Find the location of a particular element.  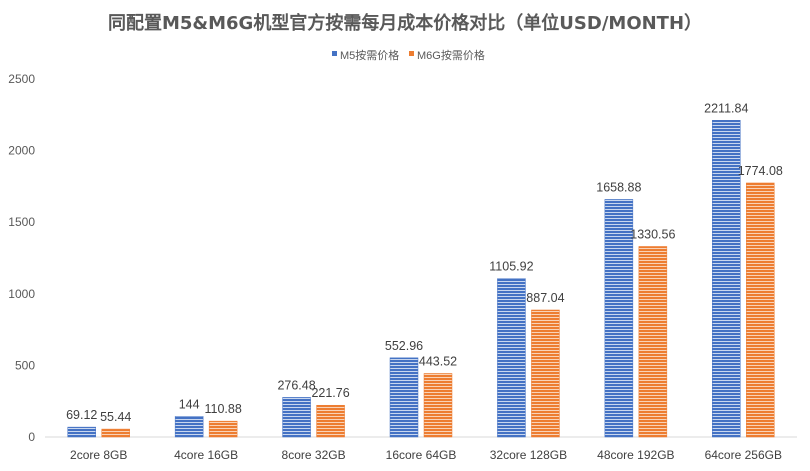

data-label: 2211.84 is located at coordinates (726, 108).